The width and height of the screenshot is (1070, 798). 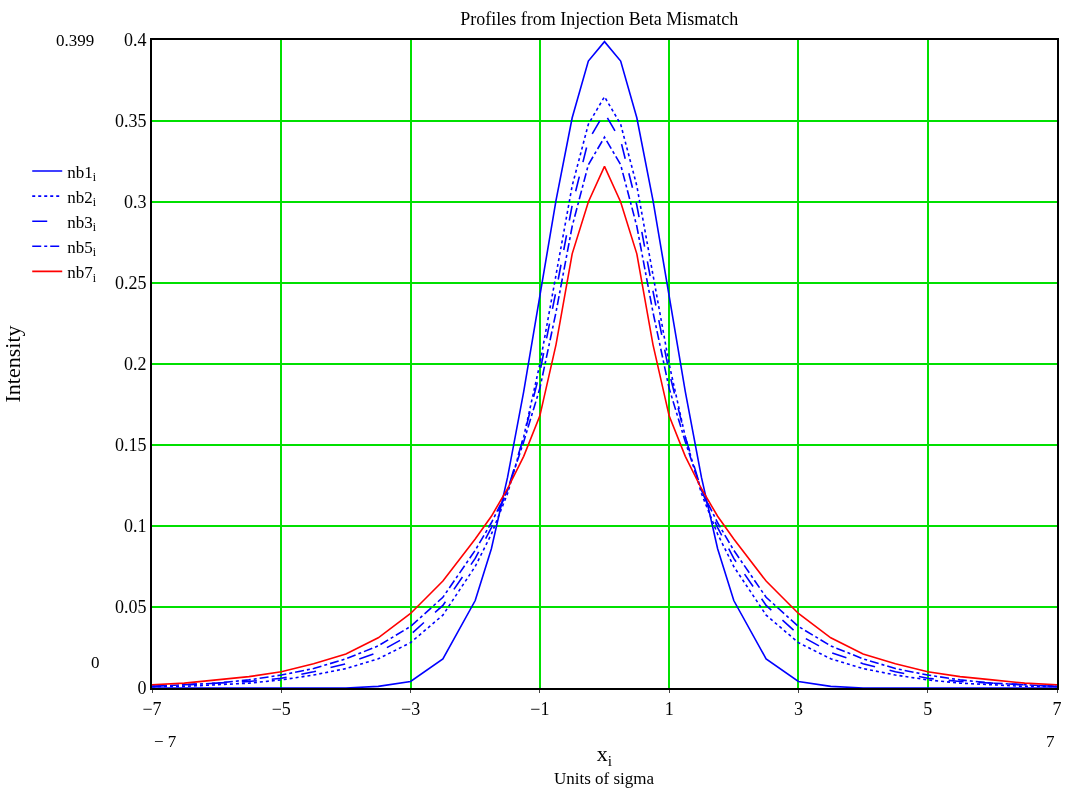 I want to click on x-tick-label: −5, so click(x=281, y=708).